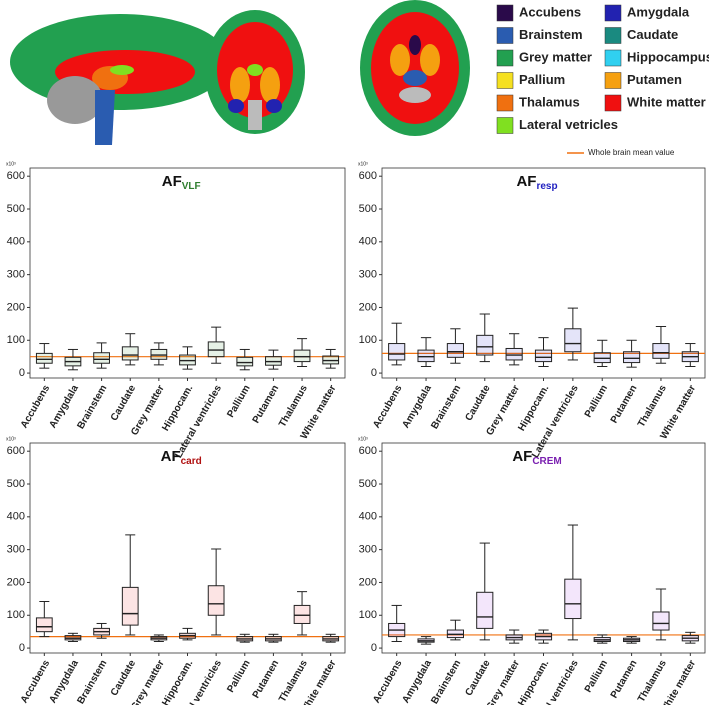 Image resolution: width=709 pixels, height=705 pixels. Describe the element at coordinates (555, 56) in the screenshot. I see `legend-label: Grey matter` at that location.